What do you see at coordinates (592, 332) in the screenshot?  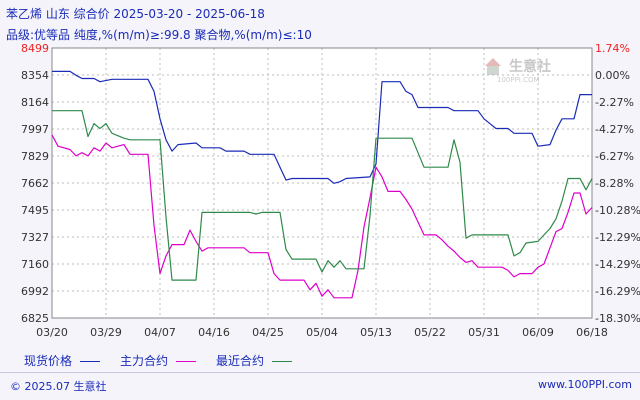 I see `x-tick-label: 06/18` at bounding box center [592, 332].